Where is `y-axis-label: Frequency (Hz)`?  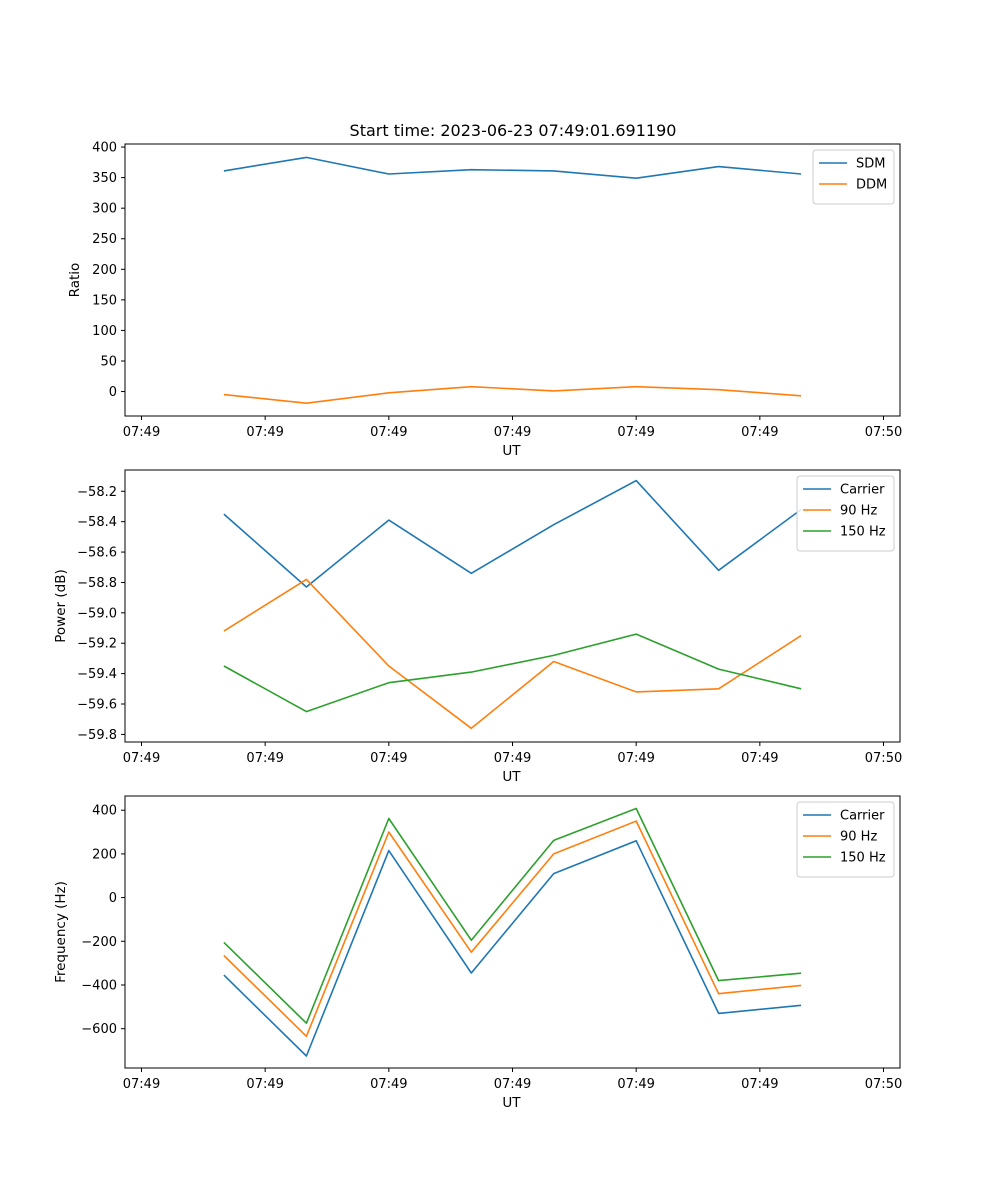
y-axis-label: Frequency (Hz) is located at coordinates (61, 932).